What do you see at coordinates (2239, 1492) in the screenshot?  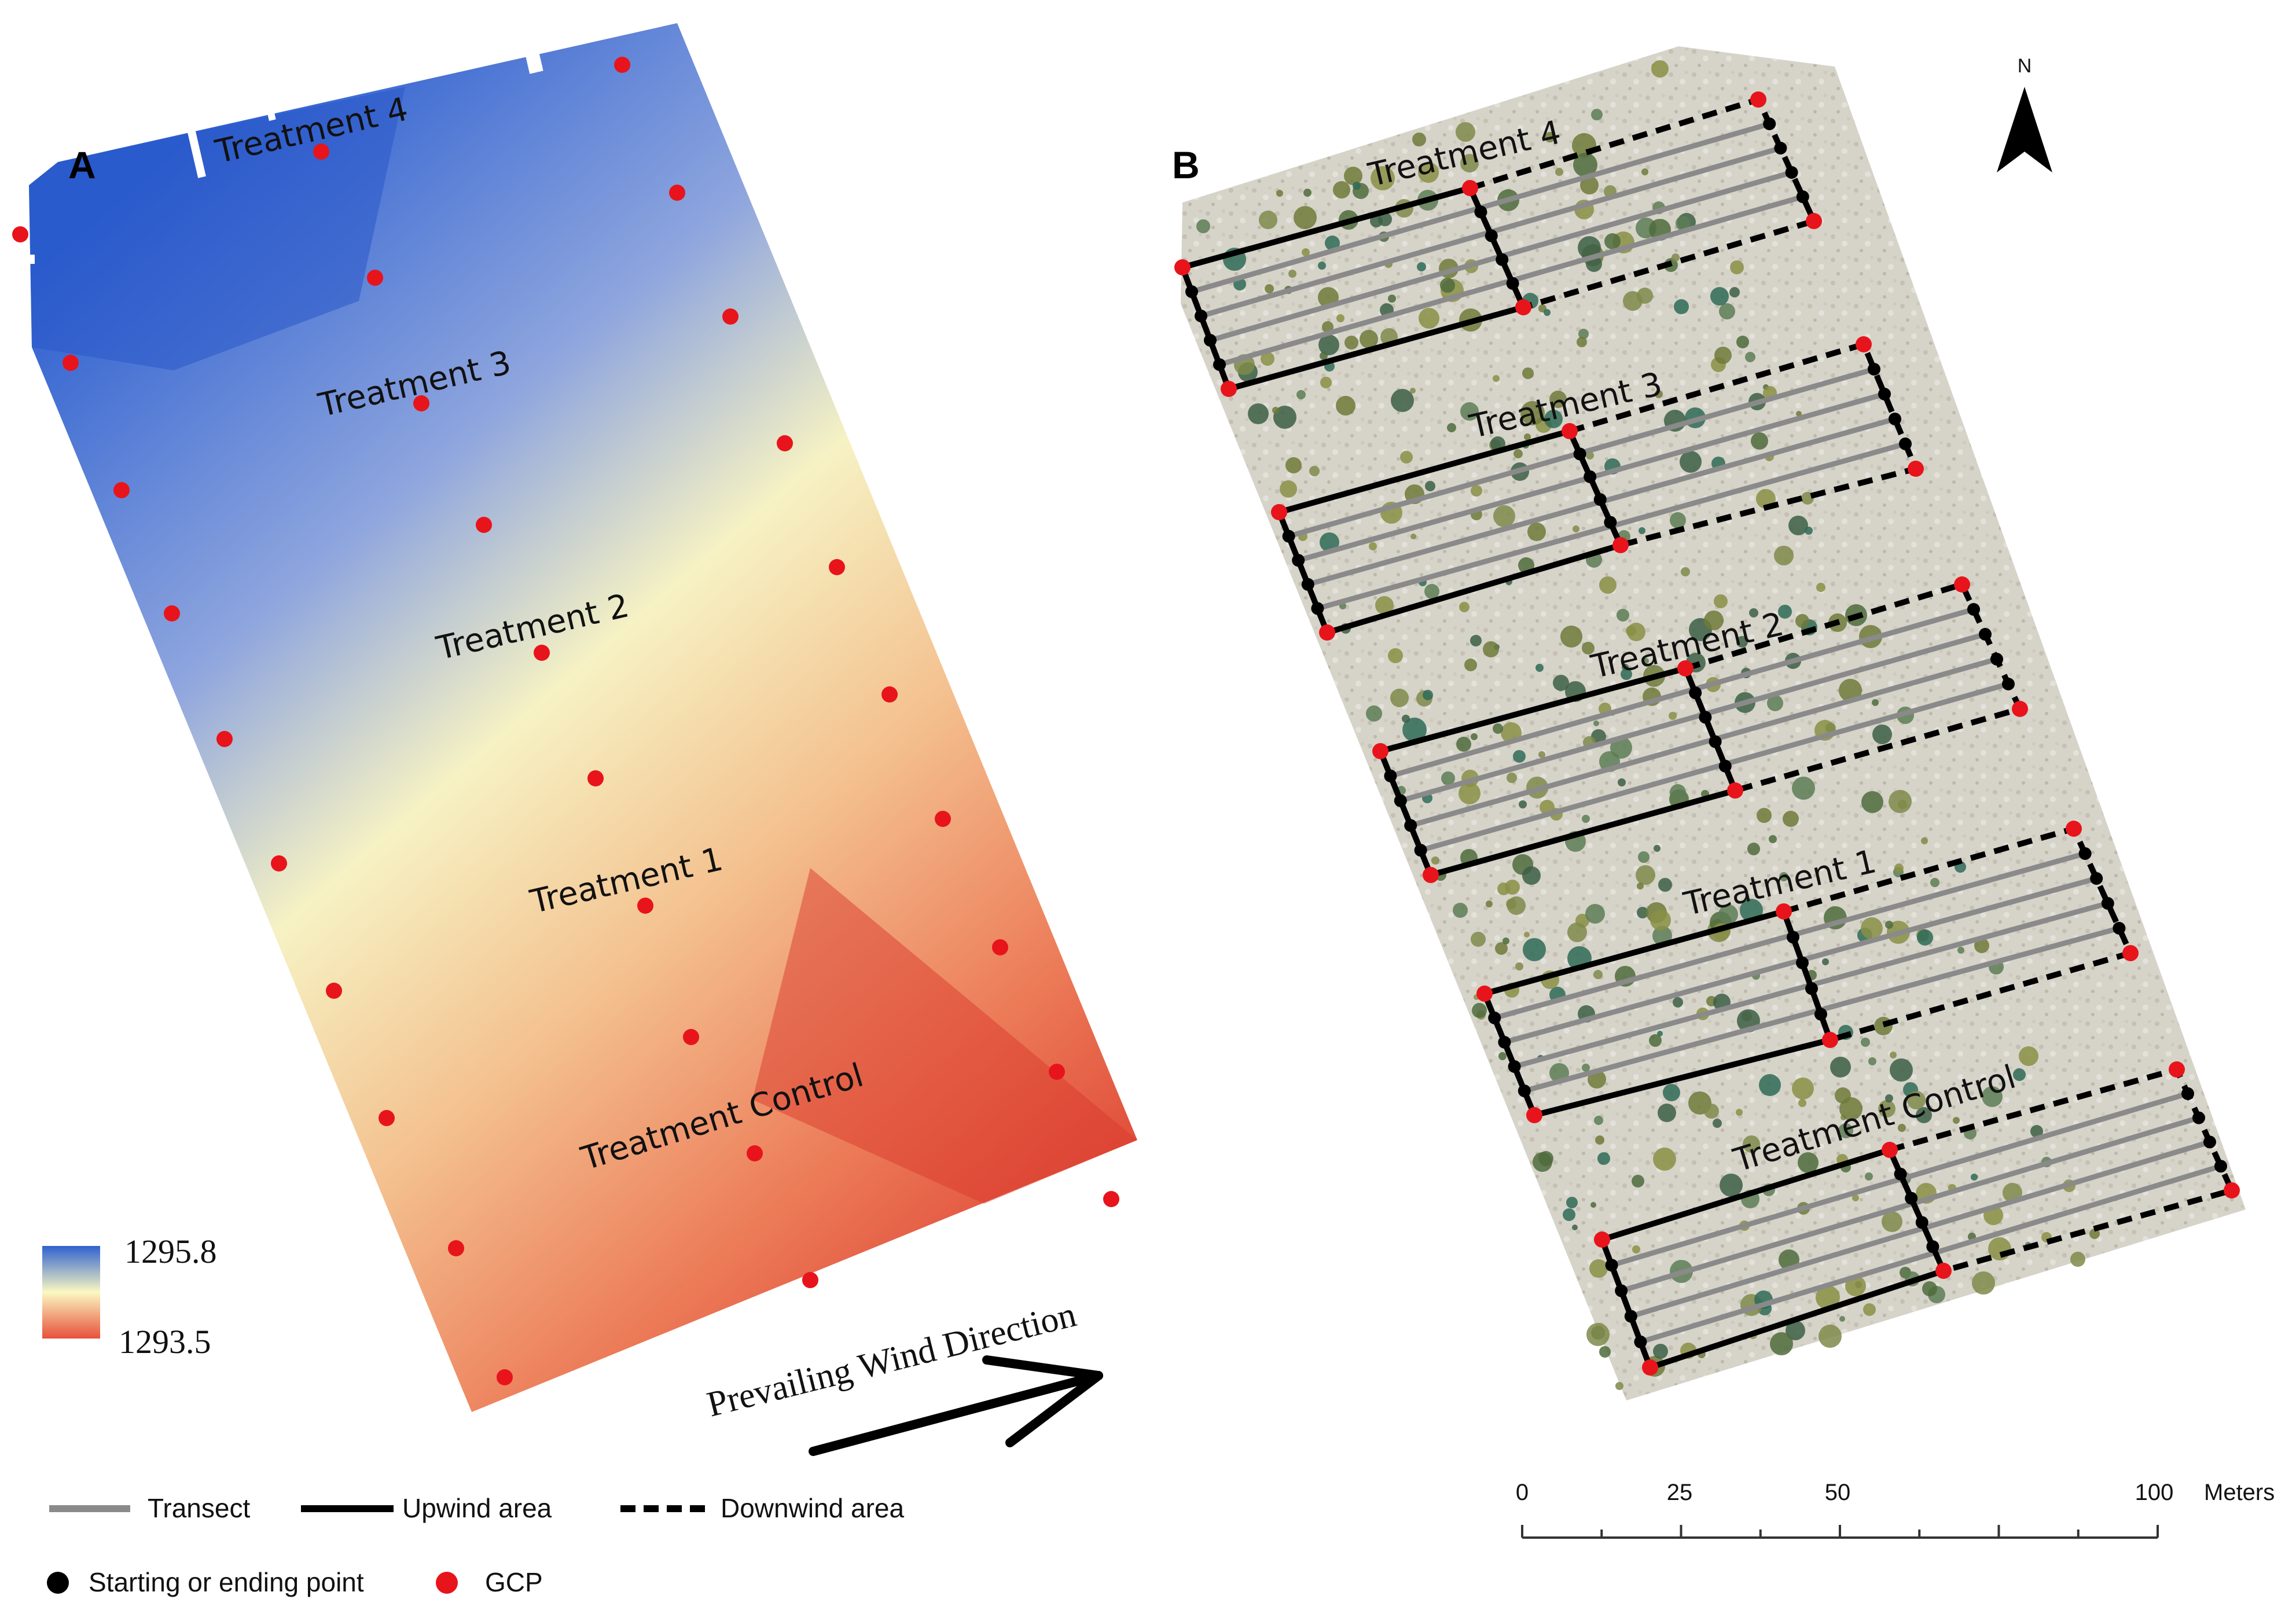 I see `scale-unit: Meters` at bounding box center [2239, 1492].